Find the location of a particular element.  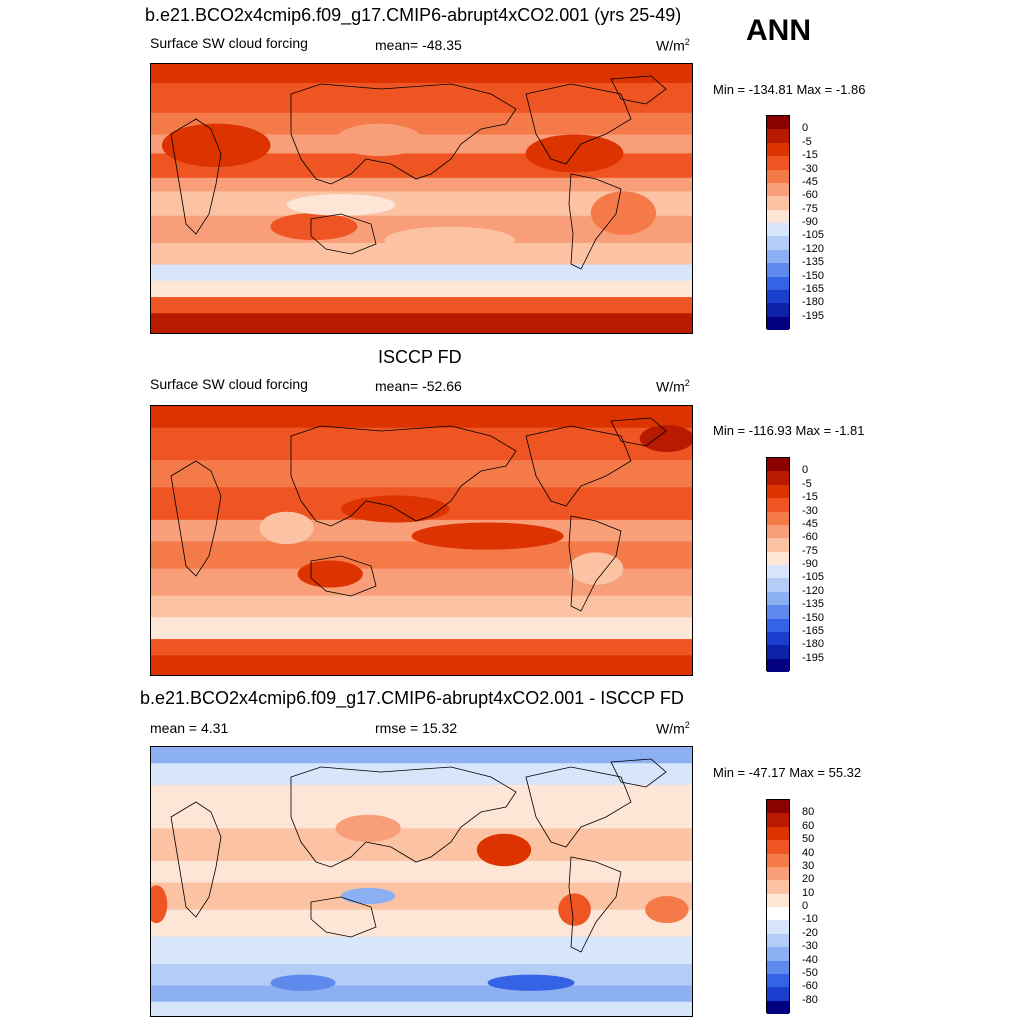

panel-2-mean-label: mean= -52.66 is located at coordinates (418, 386).